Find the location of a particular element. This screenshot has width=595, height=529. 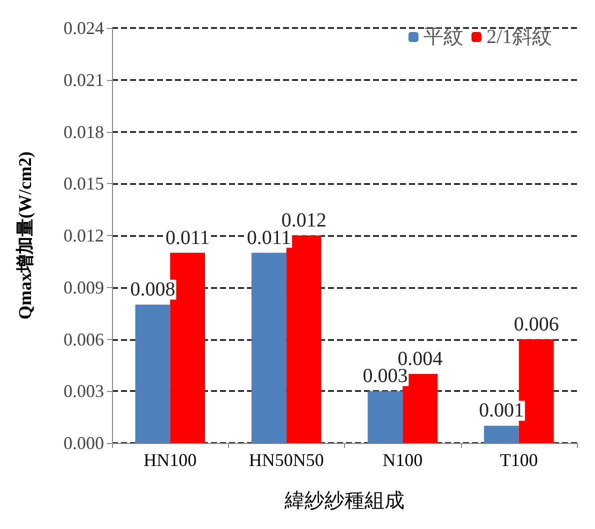

legend-label: 2/1斜紋 is located at coordinates (519, 37).